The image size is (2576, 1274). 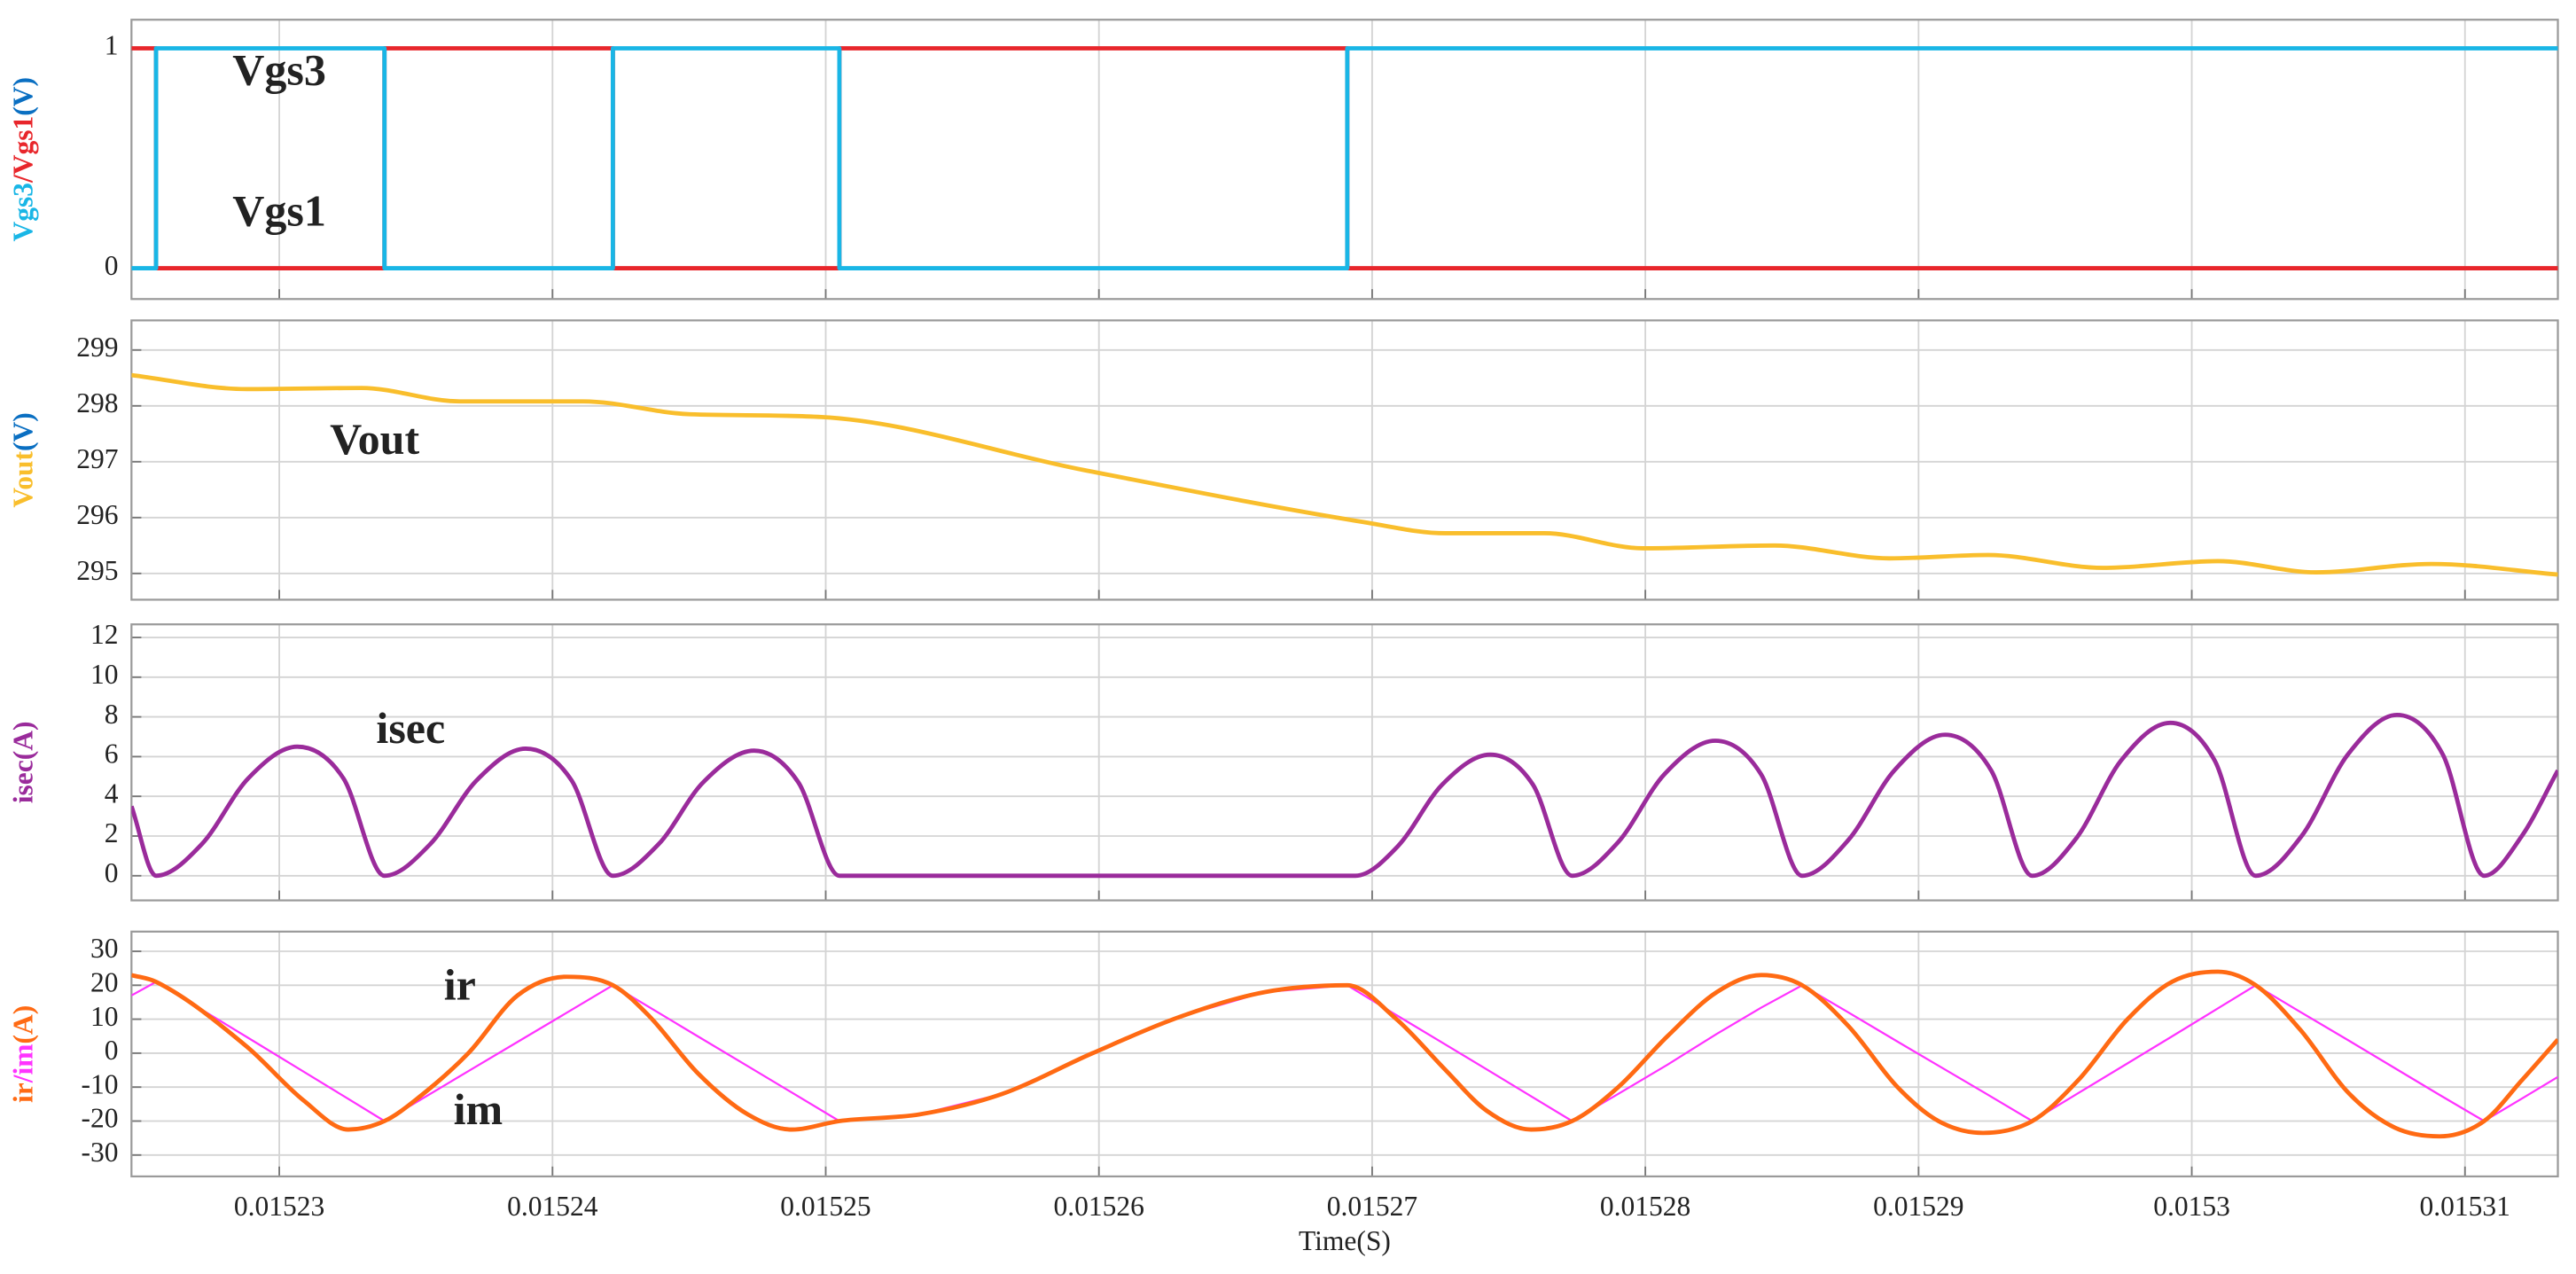 What do you see at coordinates (97, 514) in the screenshot?
I see `y-tick-label: 296` at bounding box center [97, 514].